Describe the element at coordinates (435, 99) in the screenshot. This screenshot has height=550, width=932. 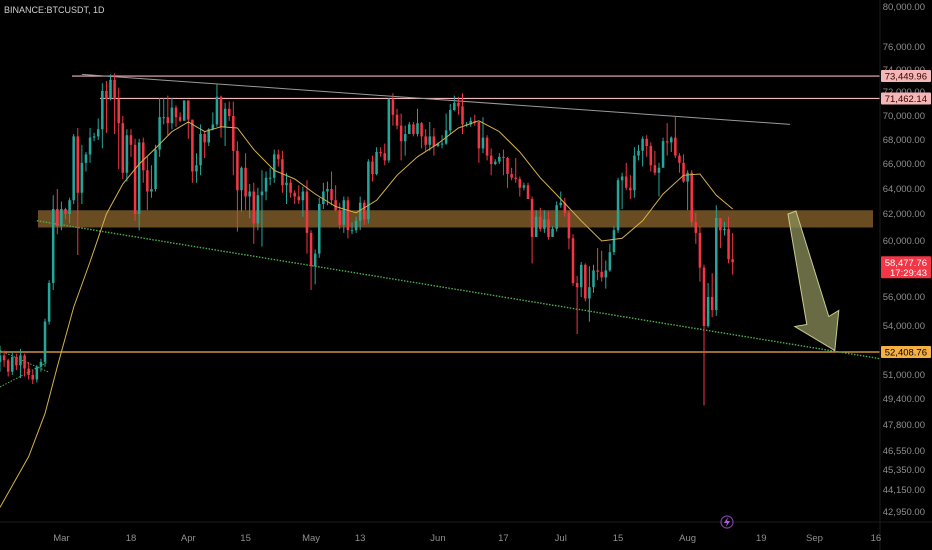
I see `resistance-trendline` at that location.